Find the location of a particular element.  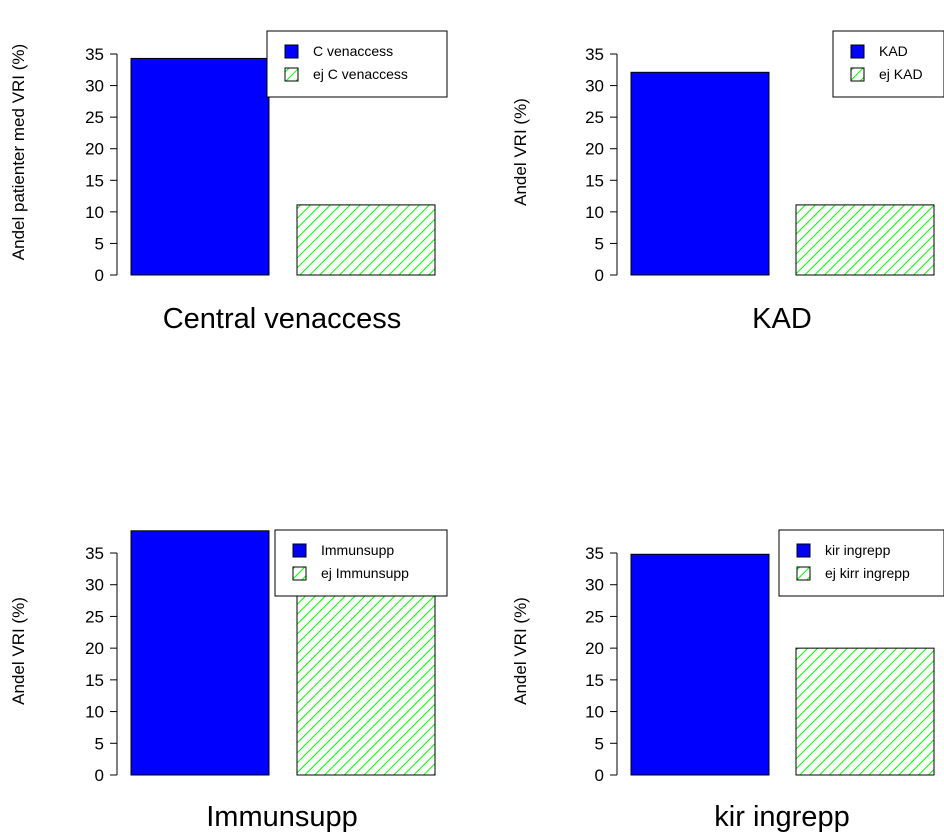

legend-entry: Immunsupp is located at coordinates (357, 550).